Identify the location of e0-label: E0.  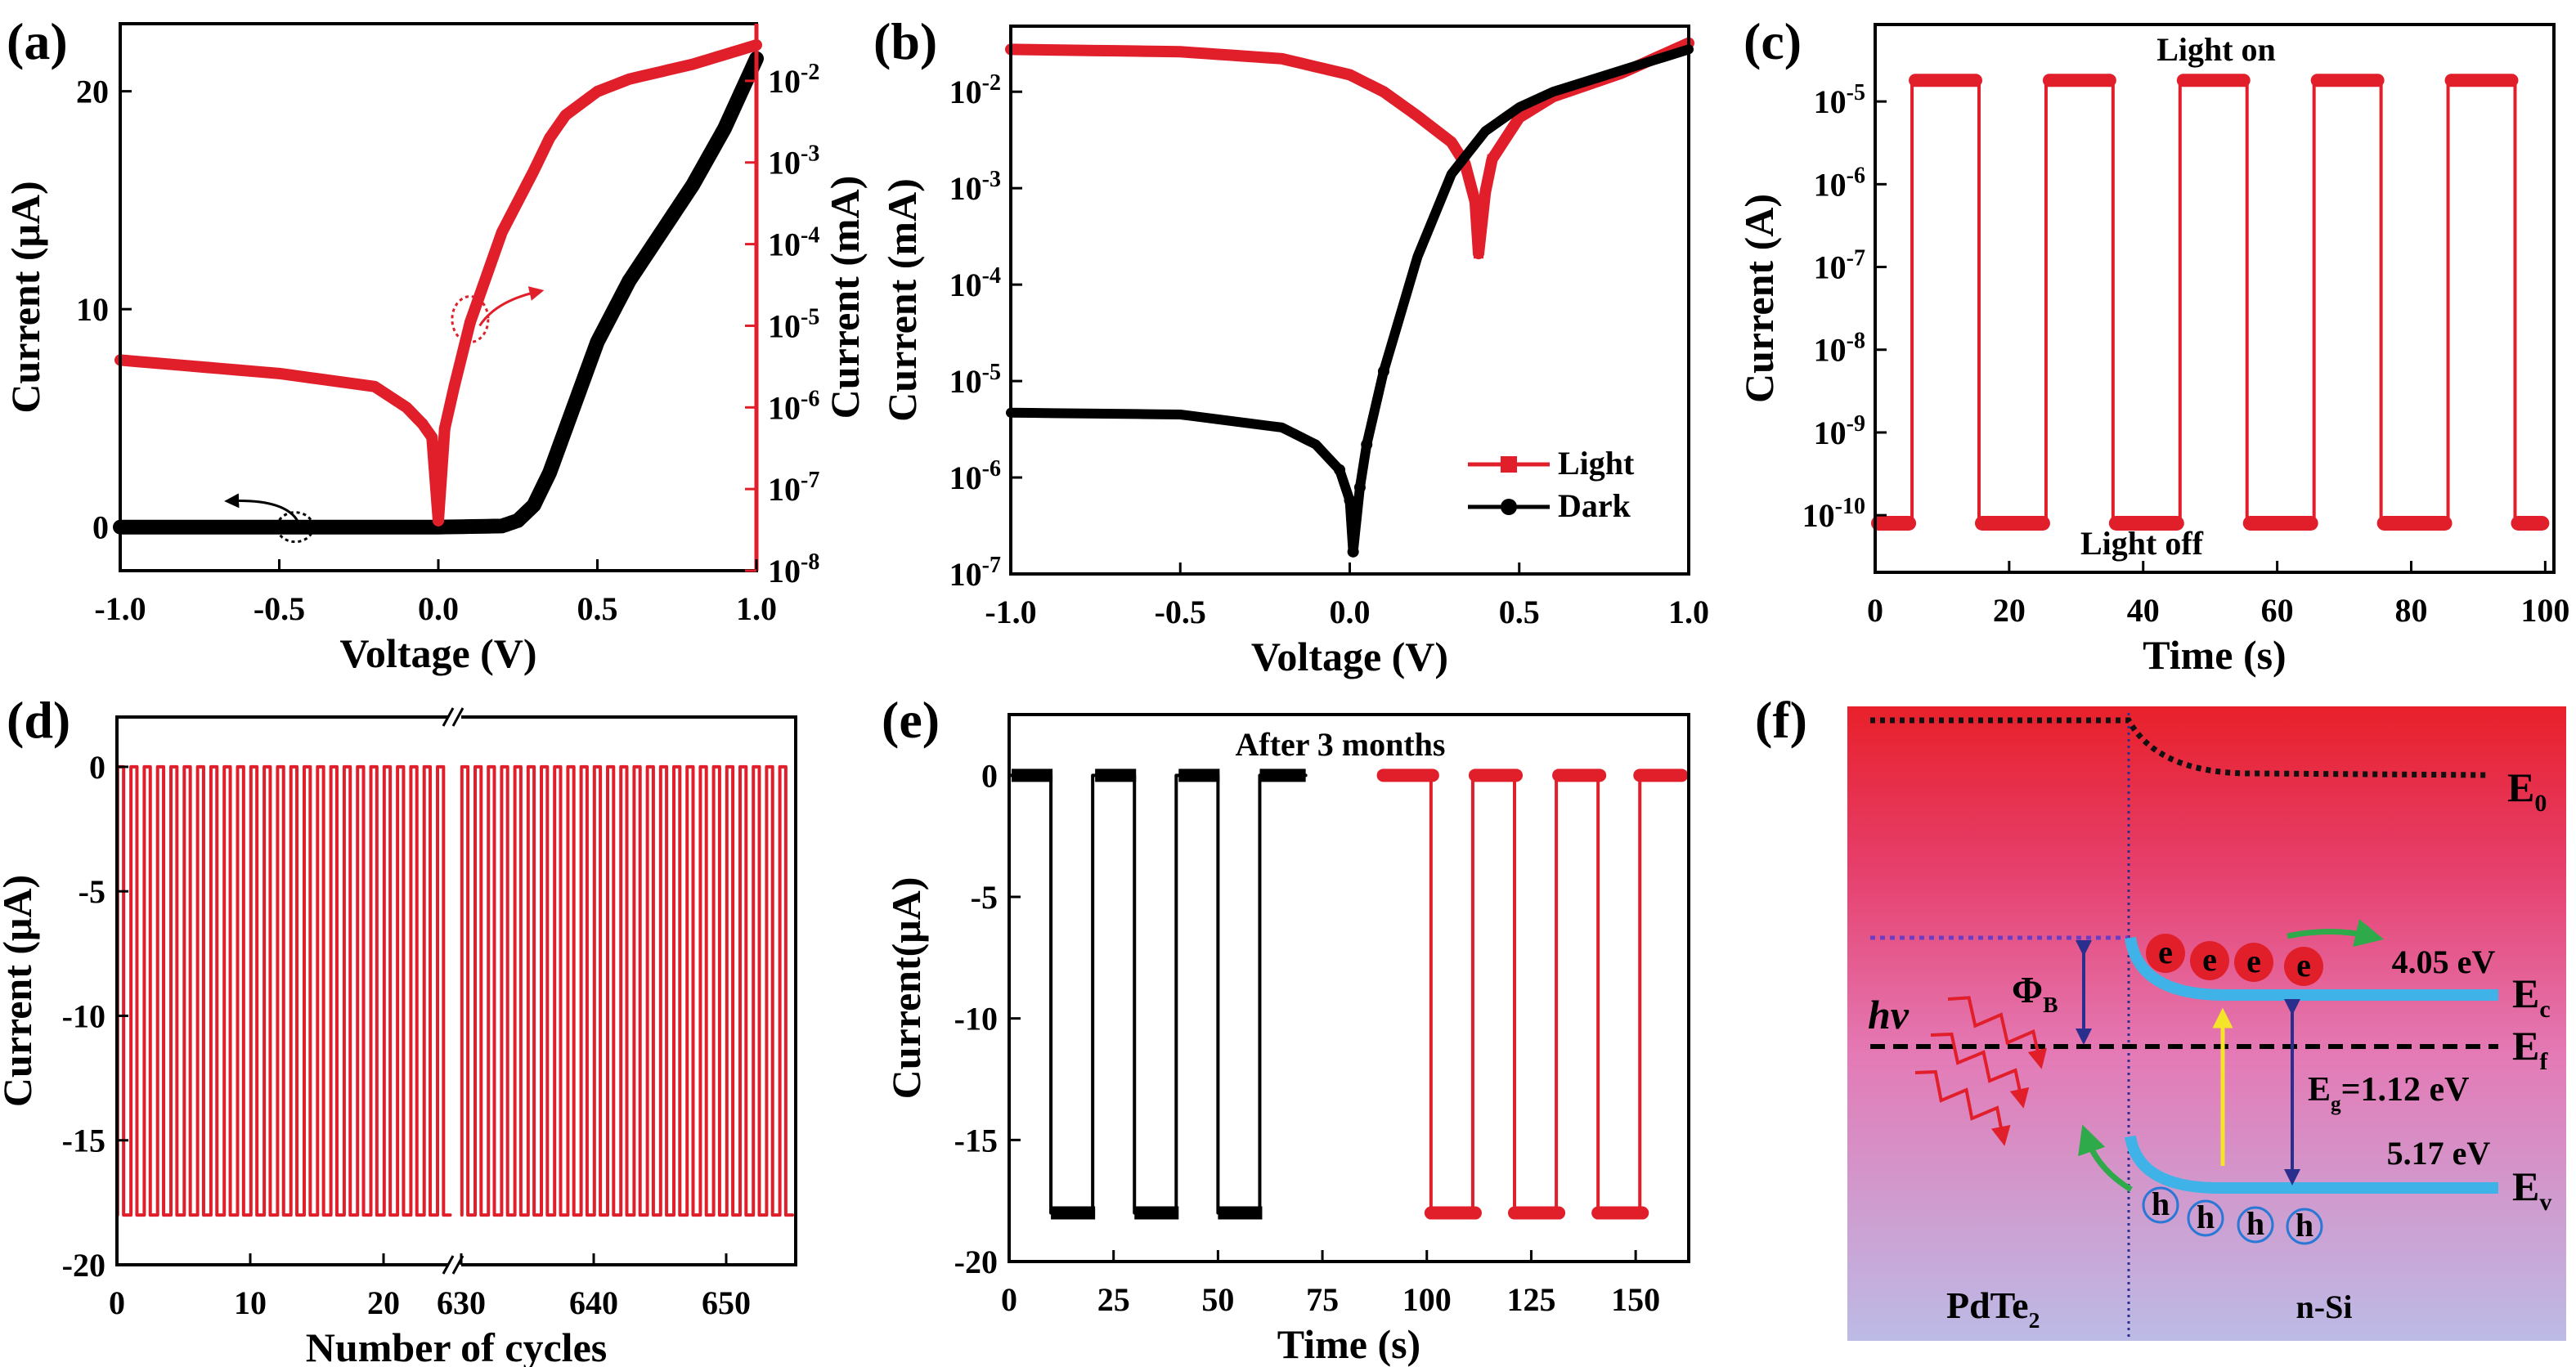
(2527, 790).